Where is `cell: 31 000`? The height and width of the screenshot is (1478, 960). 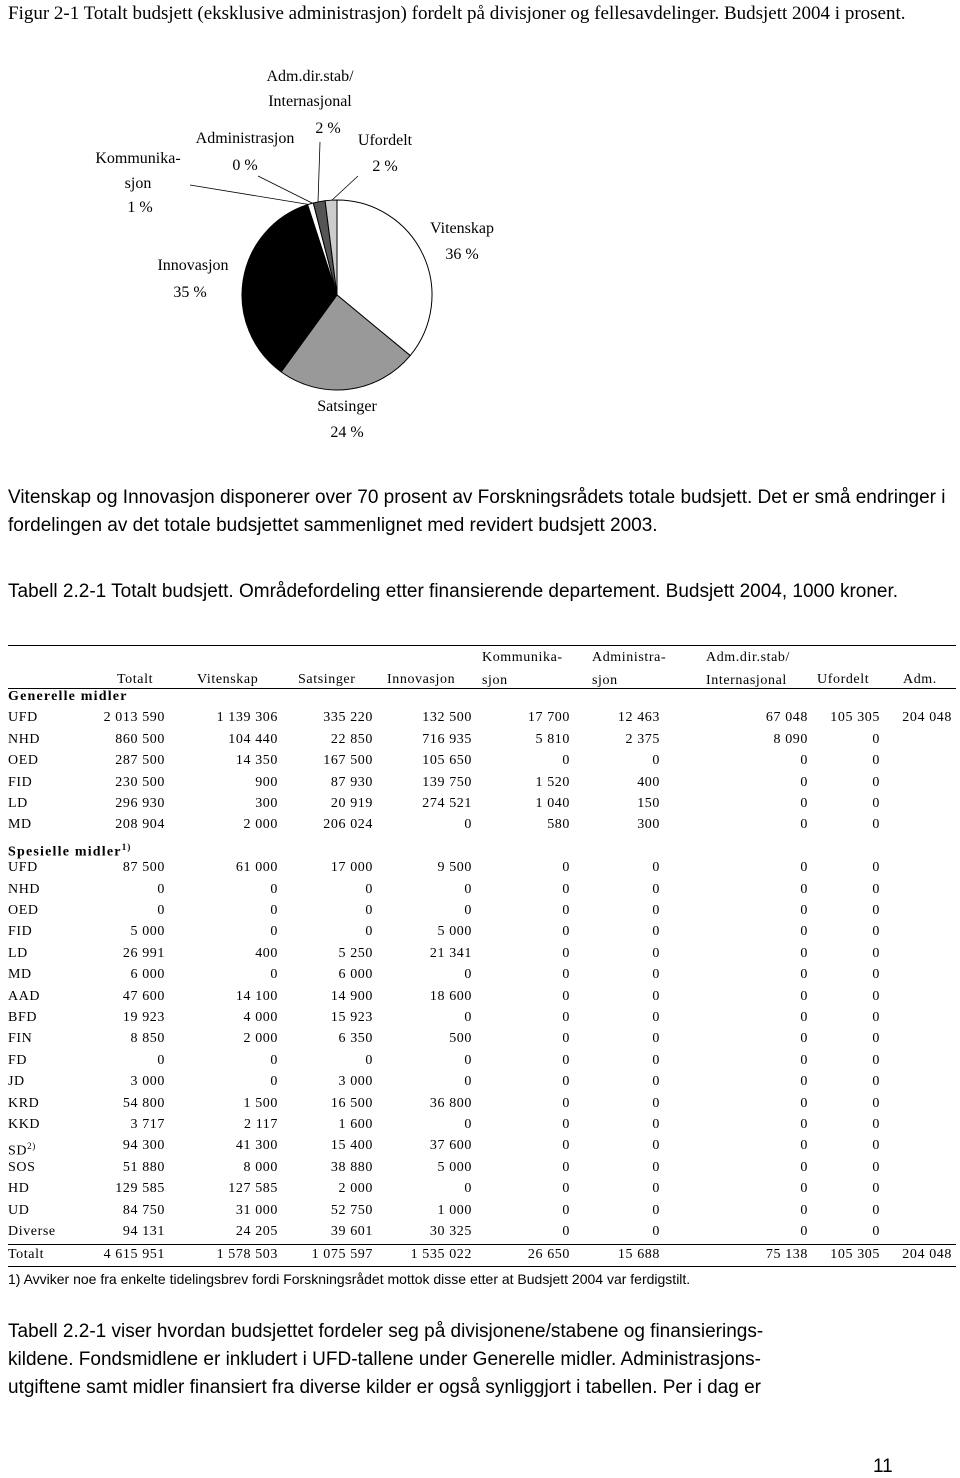 cell: 31 000 is located at coordinates (256, 1210).